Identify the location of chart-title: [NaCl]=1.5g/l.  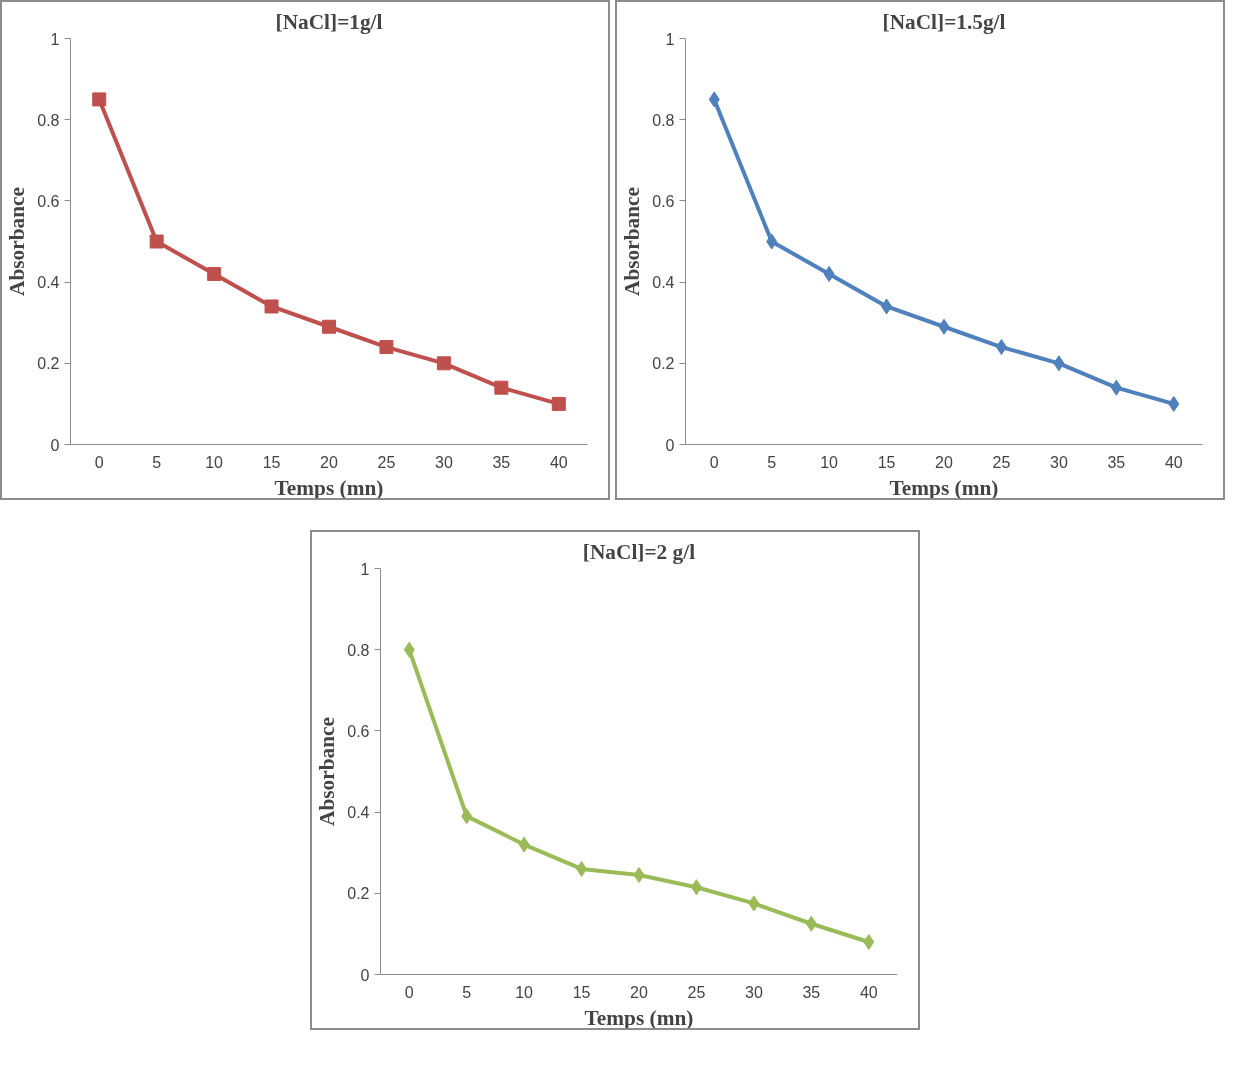
(944, 21).